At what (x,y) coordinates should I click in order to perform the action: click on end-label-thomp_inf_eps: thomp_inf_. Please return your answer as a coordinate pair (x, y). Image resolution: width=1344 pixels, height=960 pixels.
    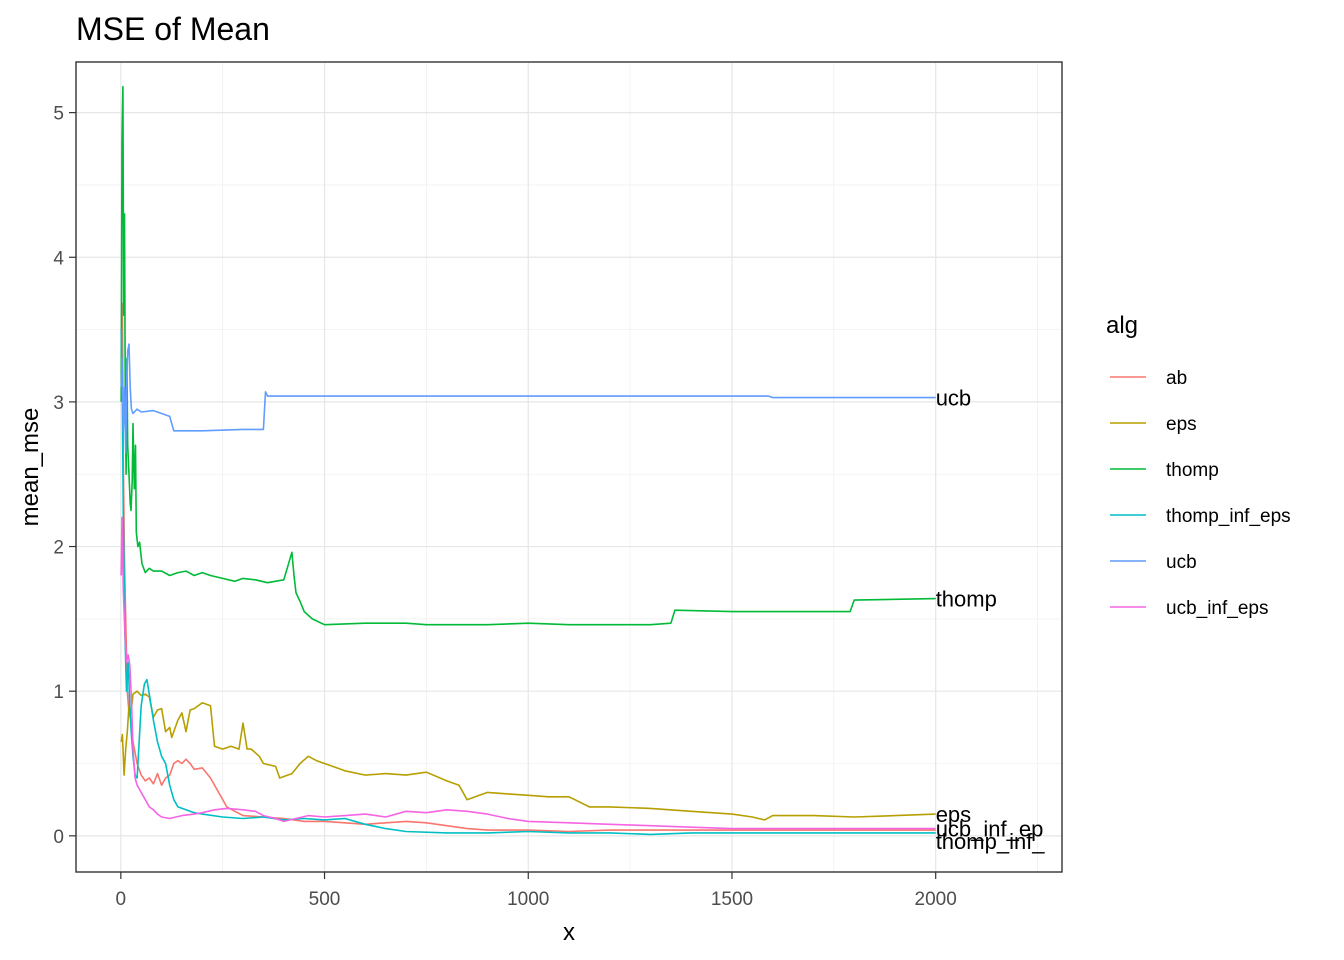
    Looking at the image, I should click on (991, 841).